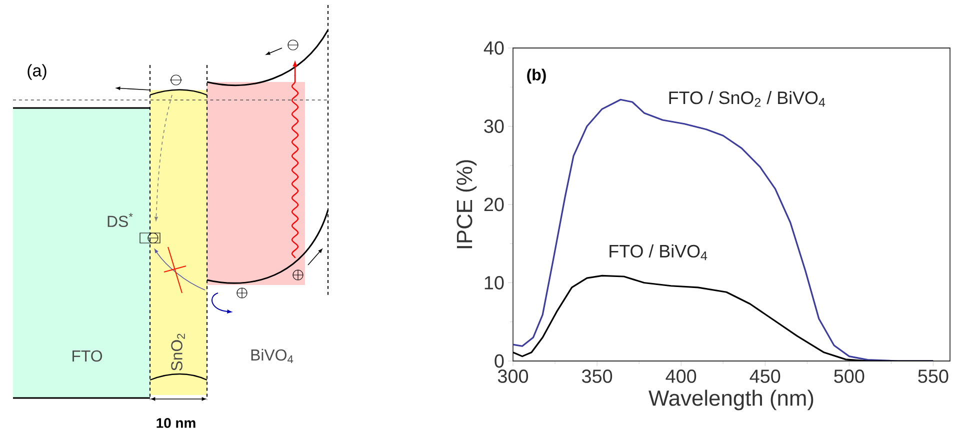 The height and width of the screenshot is (439, 955). Describe the element at coordinates (494, 283) in the screenshot. I see `y-tick-label: 10` at that location.